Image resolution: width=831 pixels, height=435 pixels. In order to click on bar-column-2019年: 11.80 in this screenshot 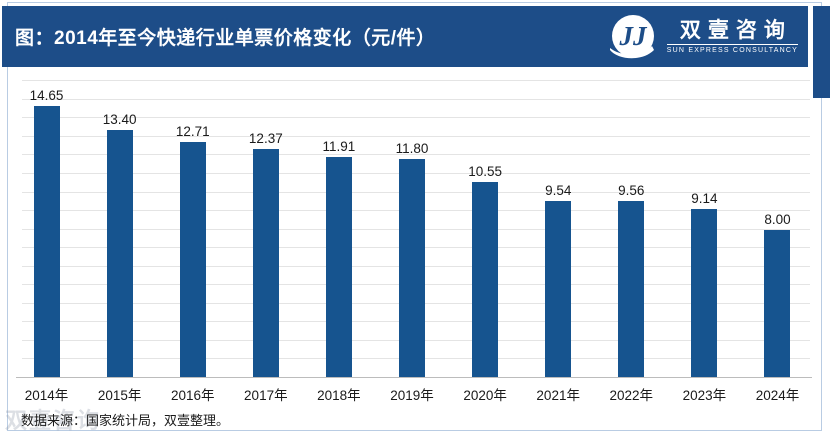, I will do `click(411, 225)`.